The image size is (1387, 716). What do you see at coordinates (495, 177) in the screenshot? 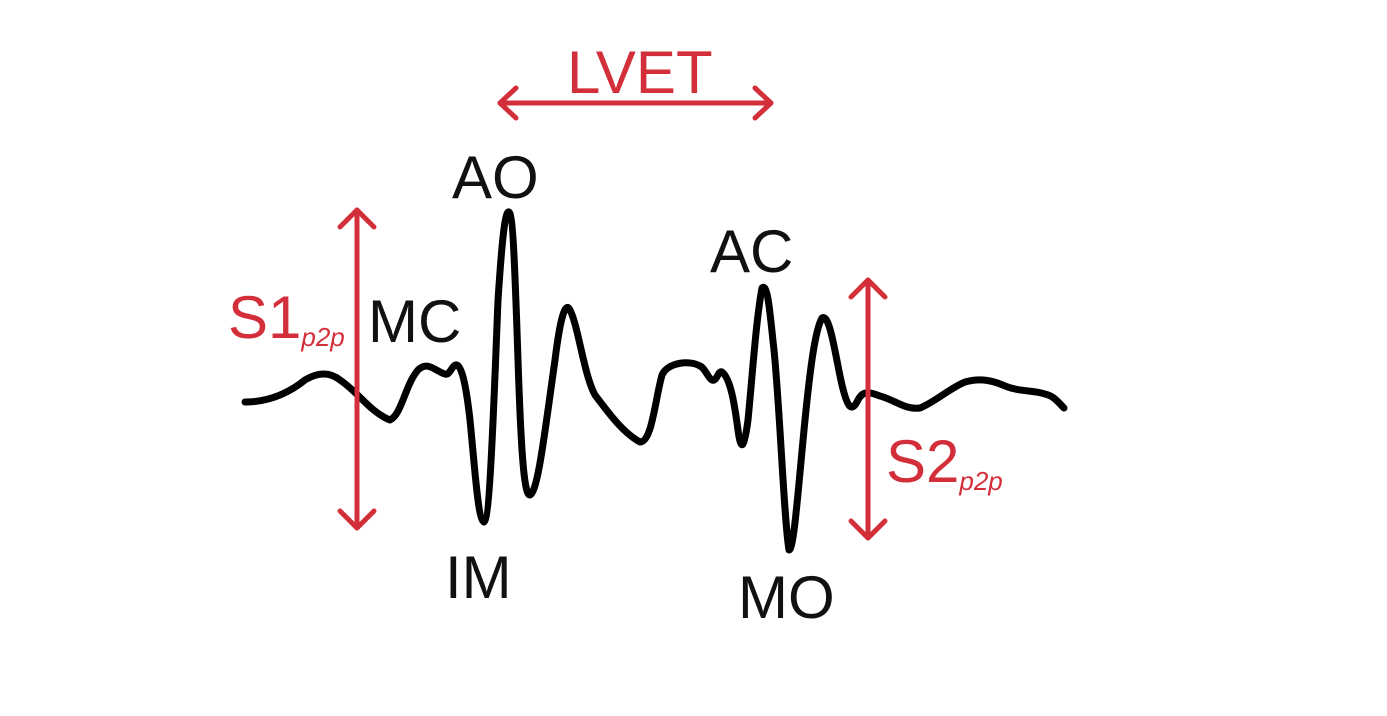
I see `ao-label: AO` at bounding box center [495, 177].